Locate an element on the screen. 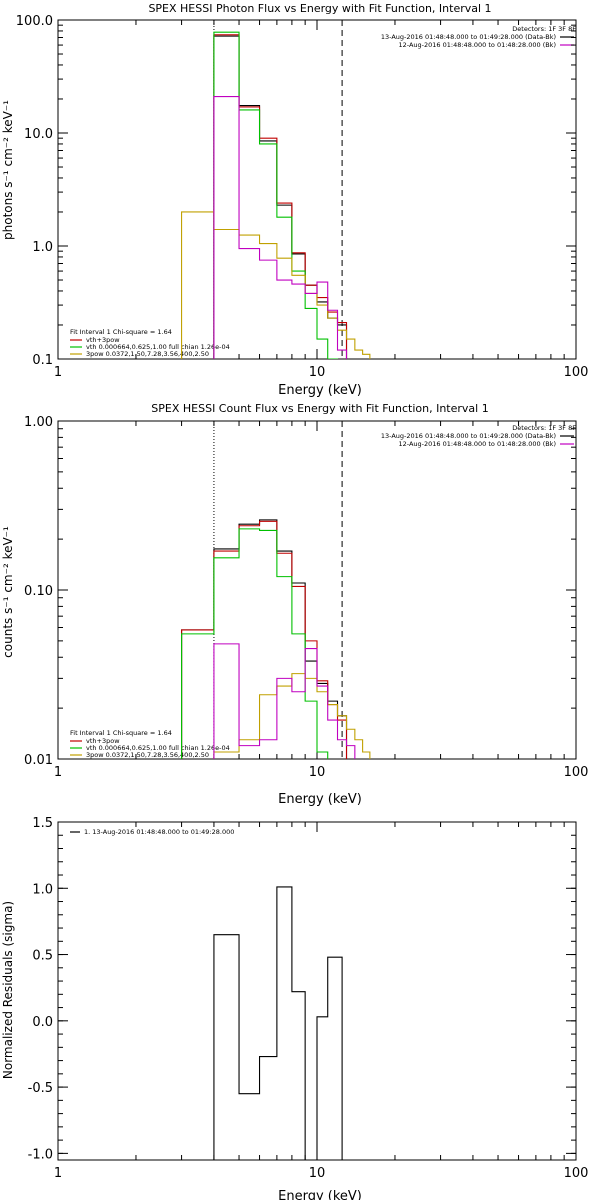 This screenshot has height=1200, width=600. count-flux-detectors: Detectors: 1F 3F 8F is located at coordinates (544, 428).